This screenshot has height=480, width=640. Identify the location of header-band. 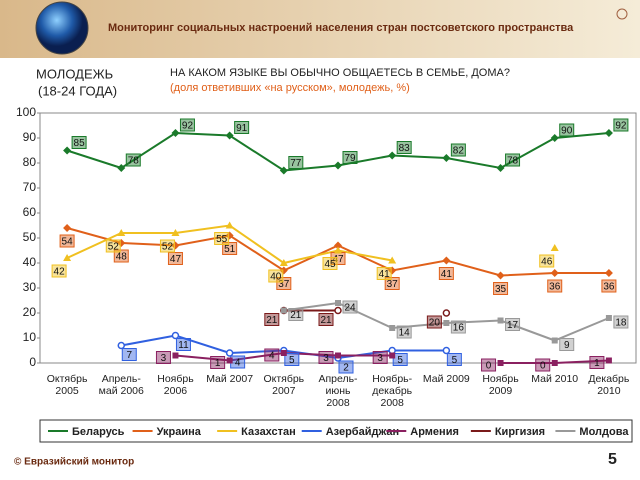
(320, 29).